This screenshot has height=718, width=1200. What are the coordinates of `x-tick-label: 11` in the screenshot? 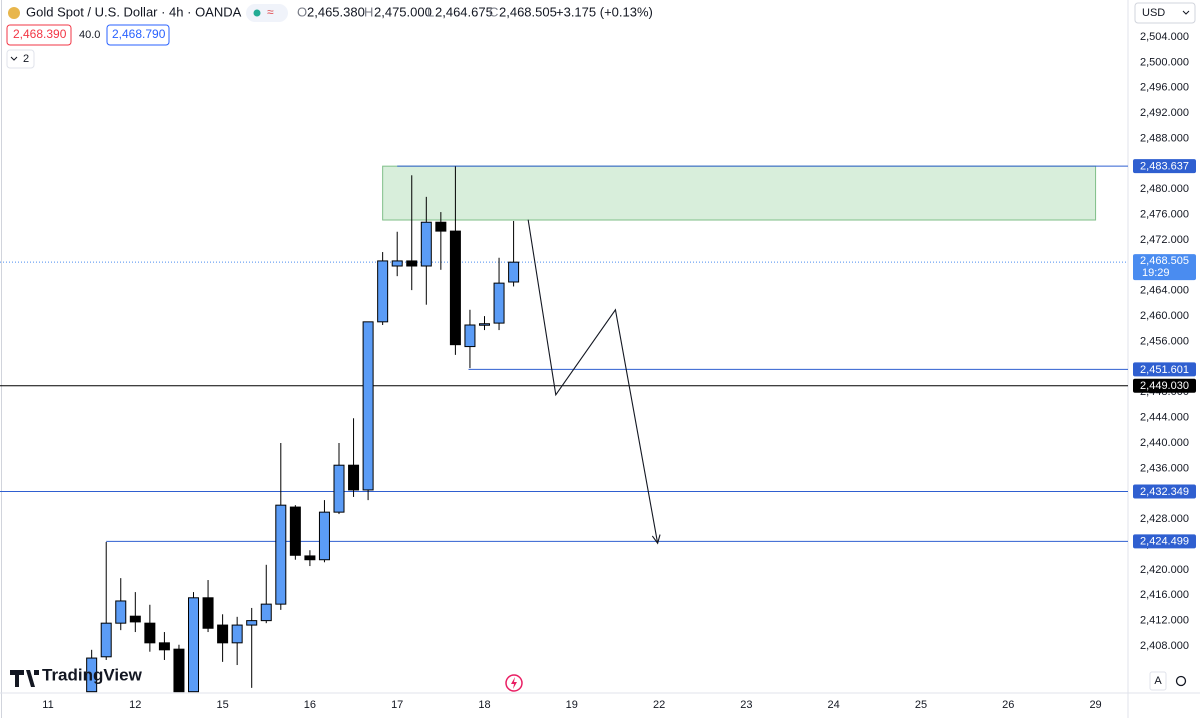 It's located at (47, 705).